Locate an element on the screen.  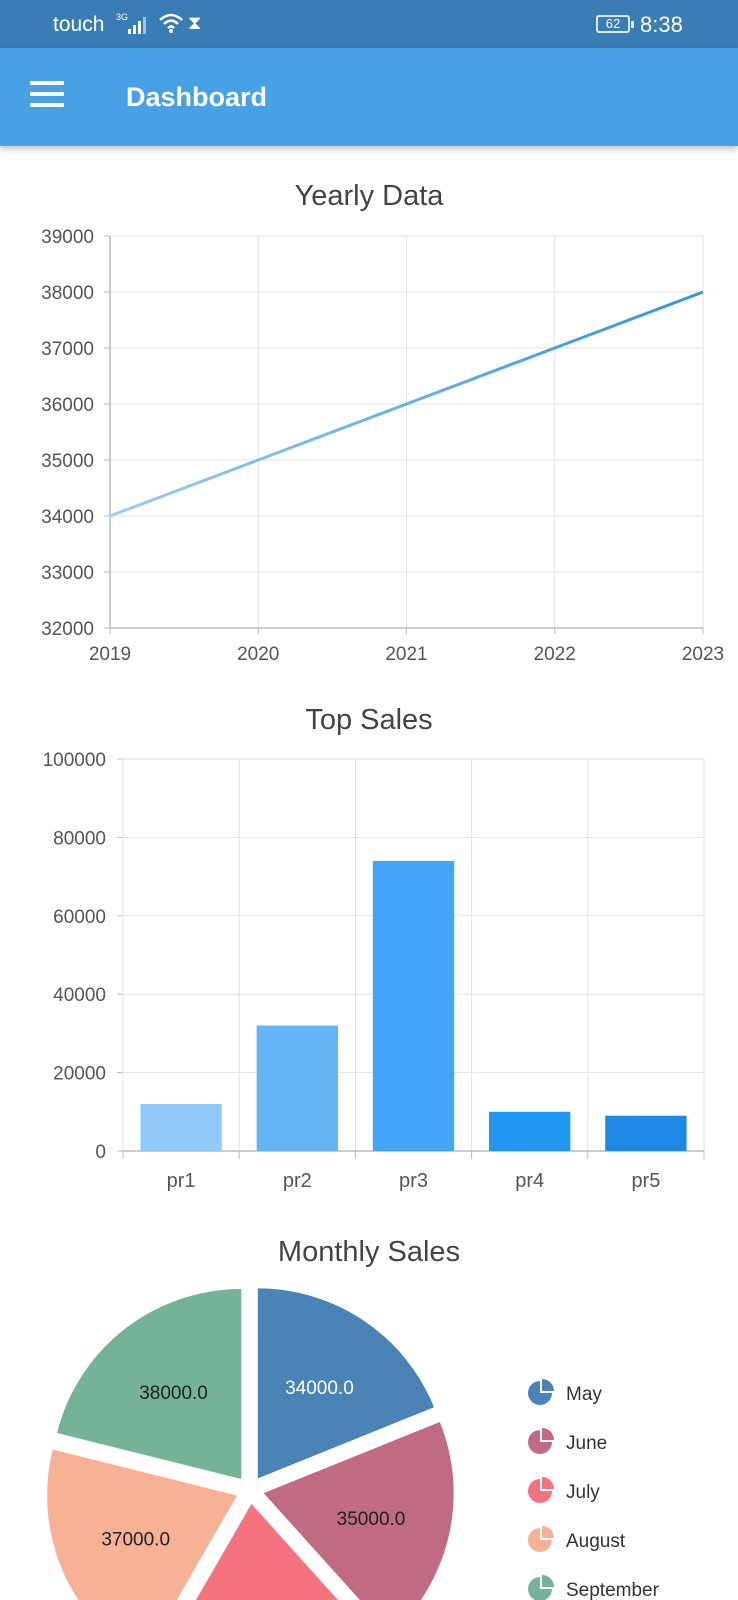
pie-slice-july is located at coordinates (266, 1551).